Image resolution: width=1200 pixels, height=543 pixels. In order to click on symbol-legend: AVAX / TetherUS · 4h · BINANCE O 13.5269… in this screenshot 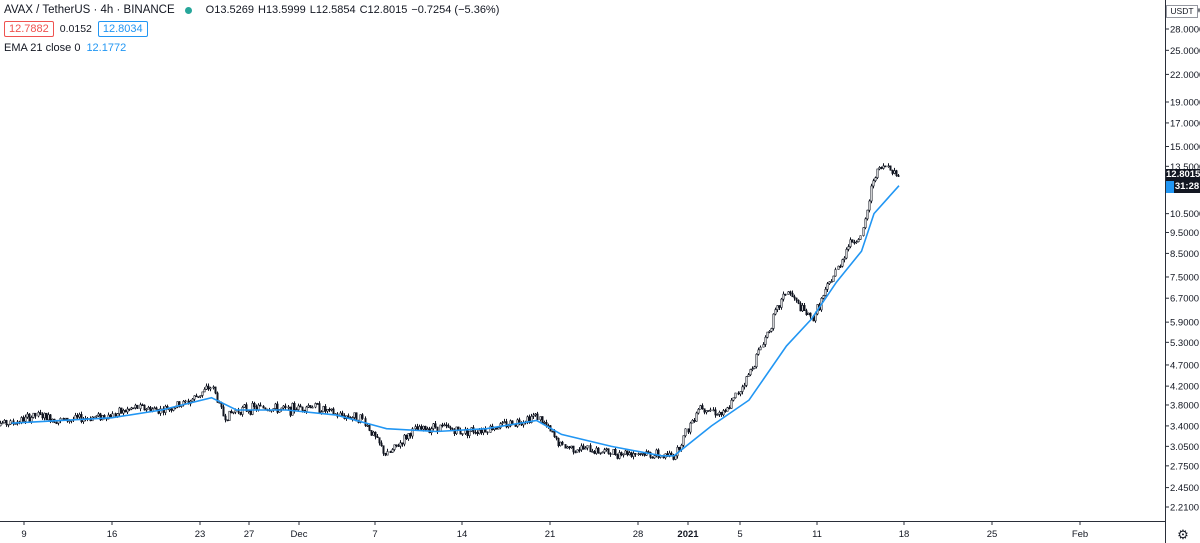, I will do `click(251, 10)`.